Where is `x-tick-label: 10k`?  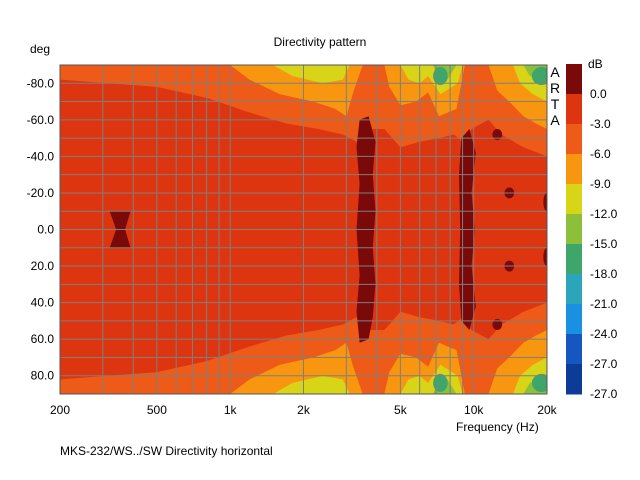
x-tick-label: 10k is located at coordinates (474, 410).